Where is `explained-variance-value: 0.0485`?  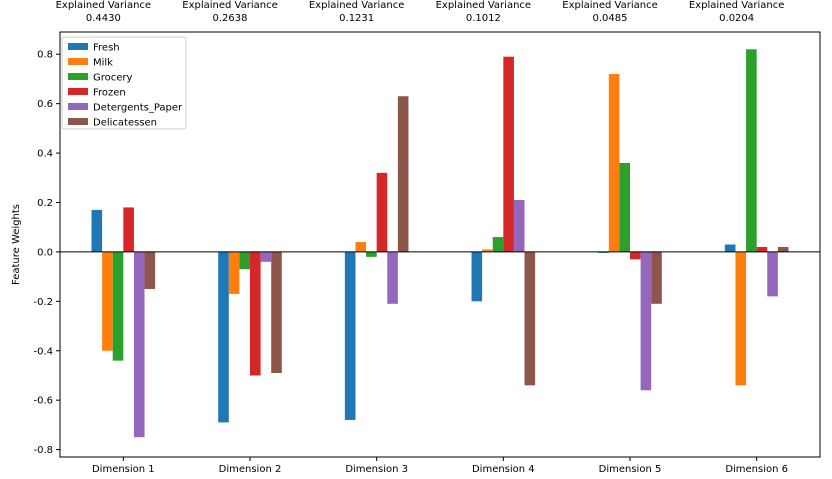
explained-variance-value: 0.0485 is located at coordinates (610, 18).